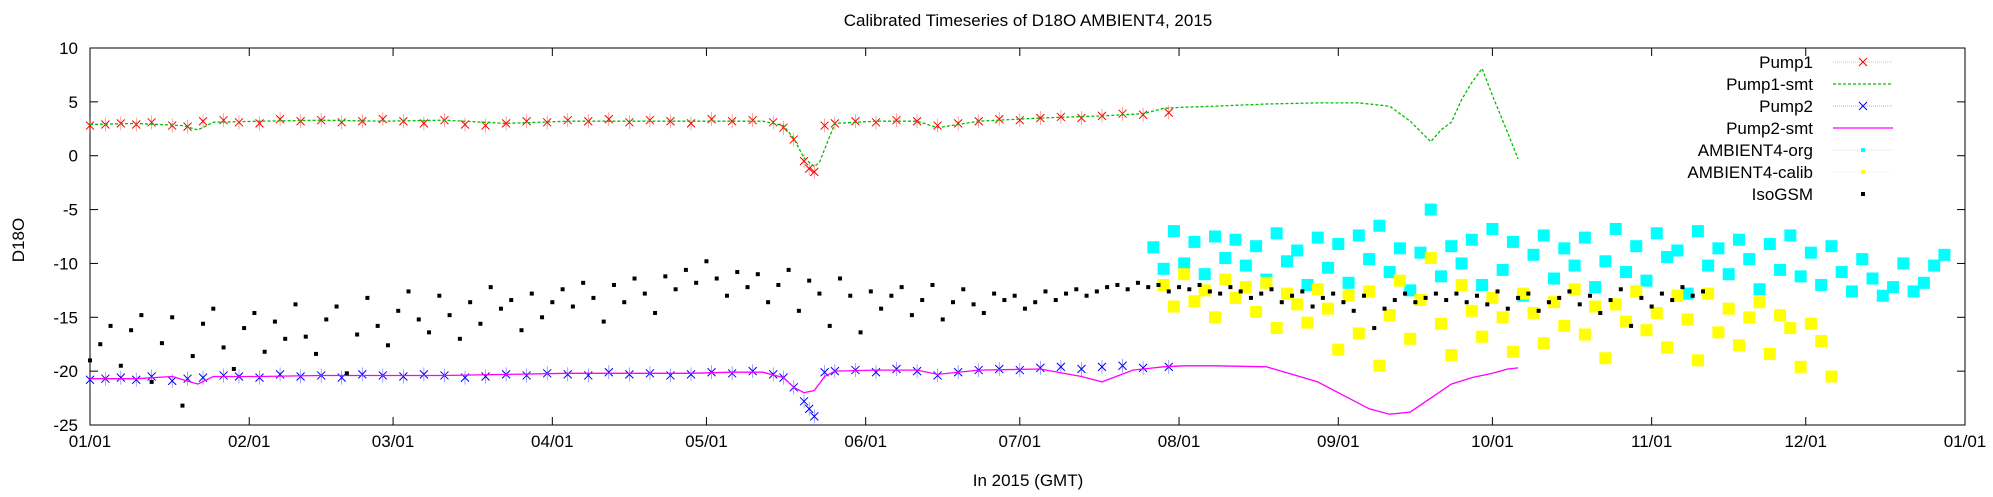  Describe the element at coordinates (1020, 441) in the screenshot. I see `x-tick-label: 07/01` at that location.